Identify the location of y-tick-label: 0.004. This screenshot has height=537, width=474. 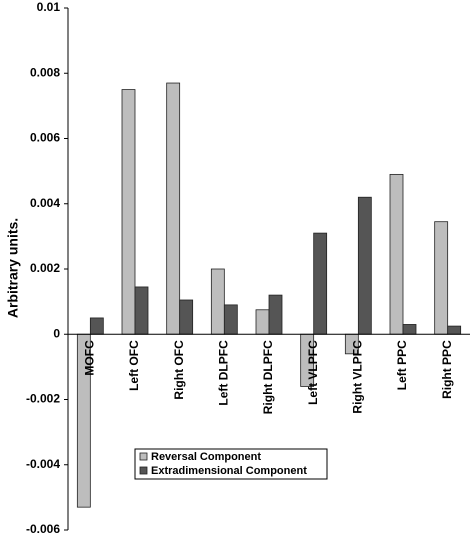
(45, 203).